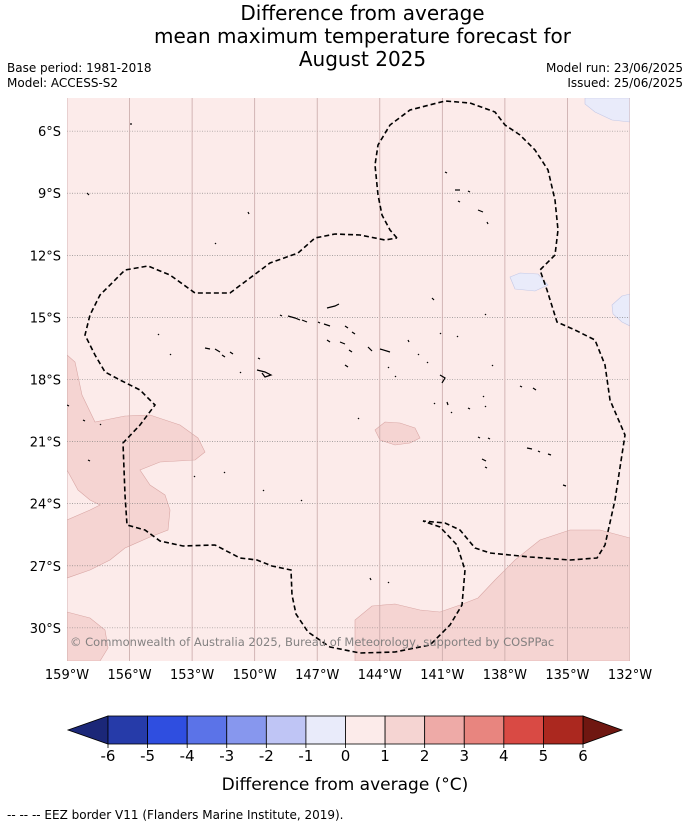  What do you see at coordinates (45, 318) in the screenshot?
I see `lat-tick-label: 15°S` at bounding box center [45, 318].